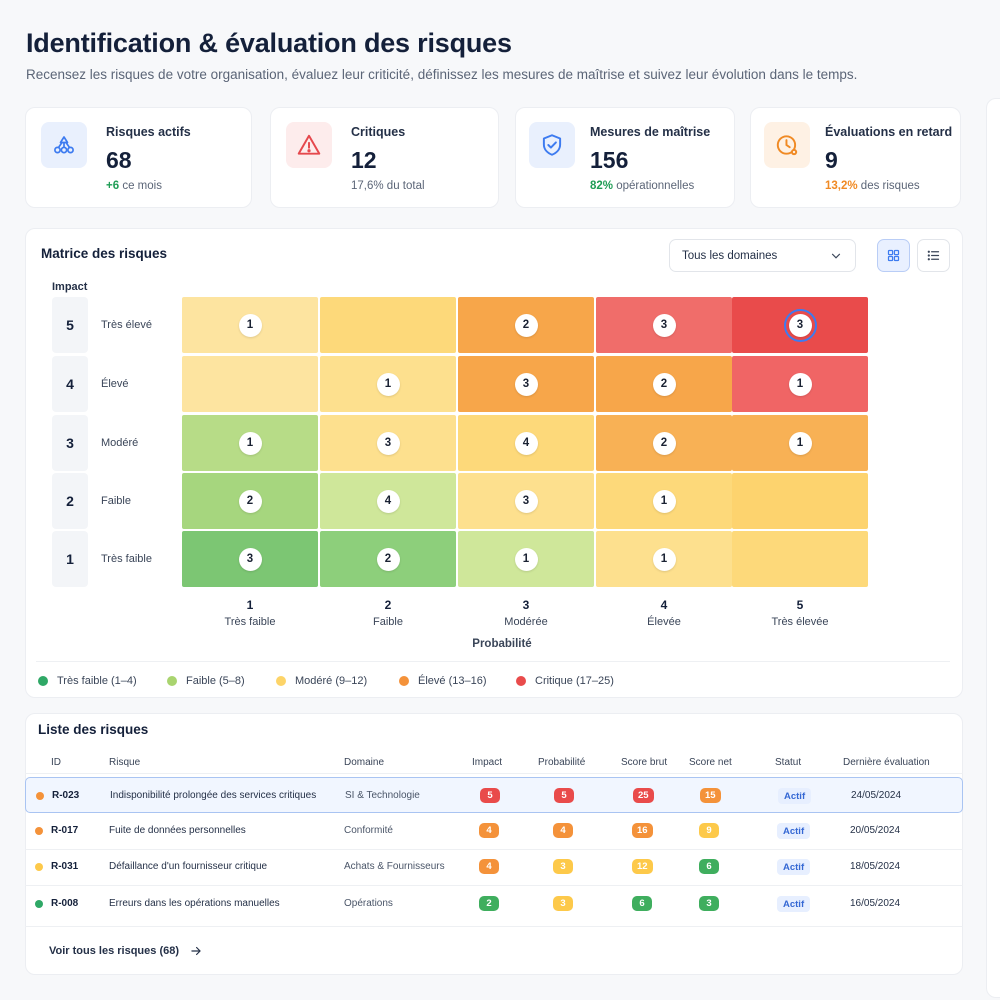  I want to click on risk-name: Défaillance d'un fournisseur critique, so click(188, 866).